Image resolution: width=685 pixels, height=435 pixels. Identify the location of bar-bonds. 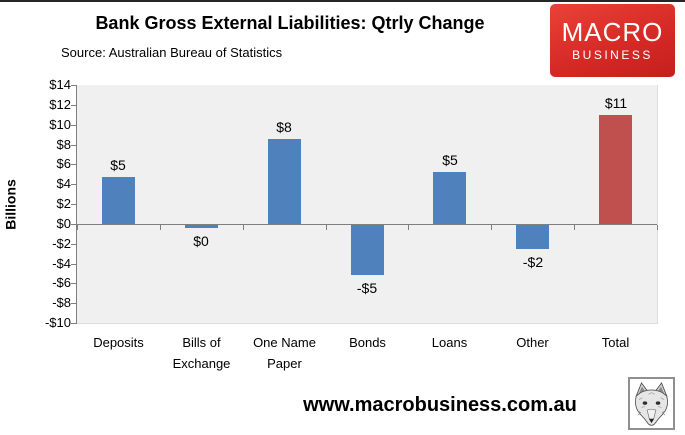
(367, 250).